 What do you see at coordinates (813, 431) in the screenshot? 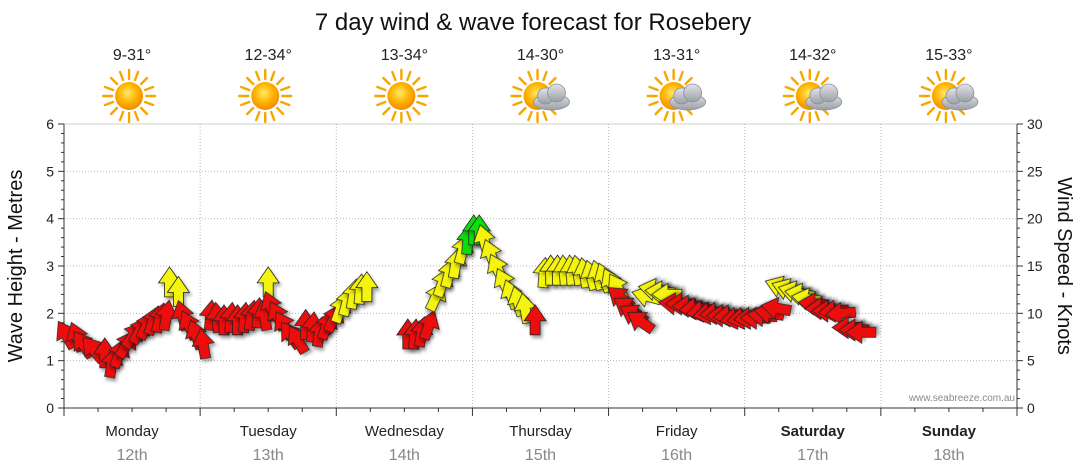
I see `day-name-label: Saturday` at bounding box center [813, 431].